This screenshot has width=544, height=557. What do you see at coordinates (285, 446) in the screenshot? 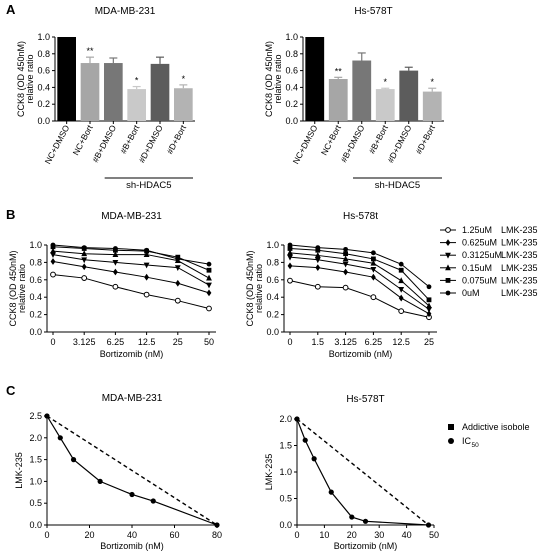
I see `y-tick-label: 1.5` at bounding box center [285, 446].